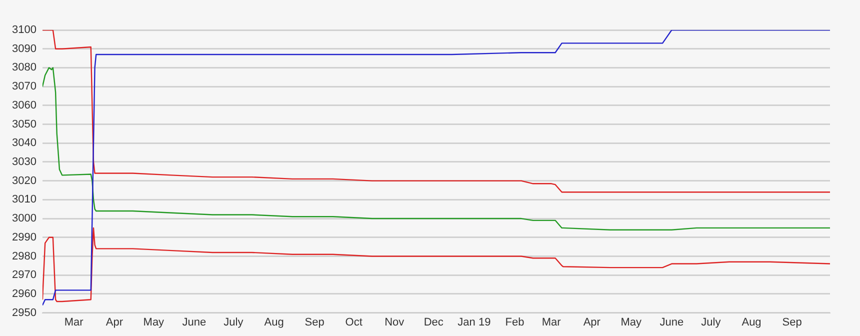  Describe the element at coordinates (24, 200) in the screenshot. I see `y-tick-label: 3010` at that location.